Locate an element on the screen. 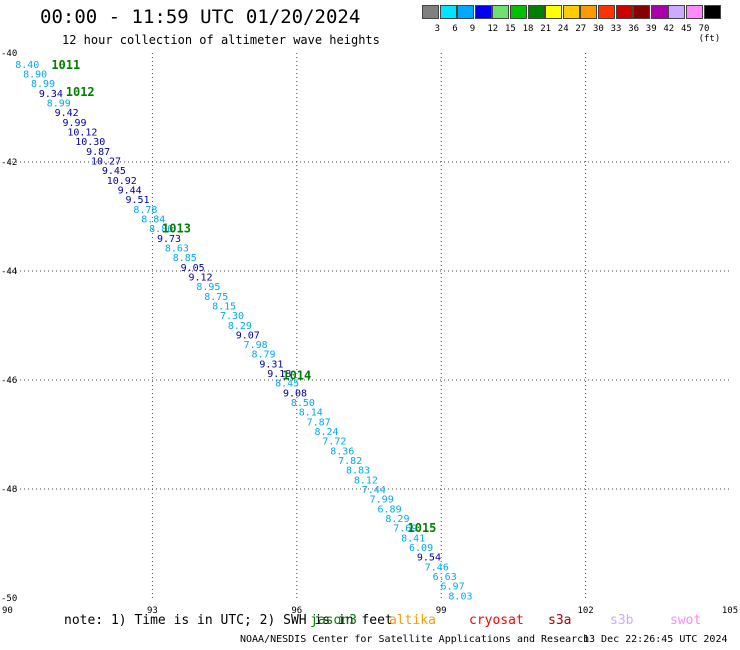 The image size is (740, 650). orbit-number-label: 1012 is located at coordinates (80, 92).